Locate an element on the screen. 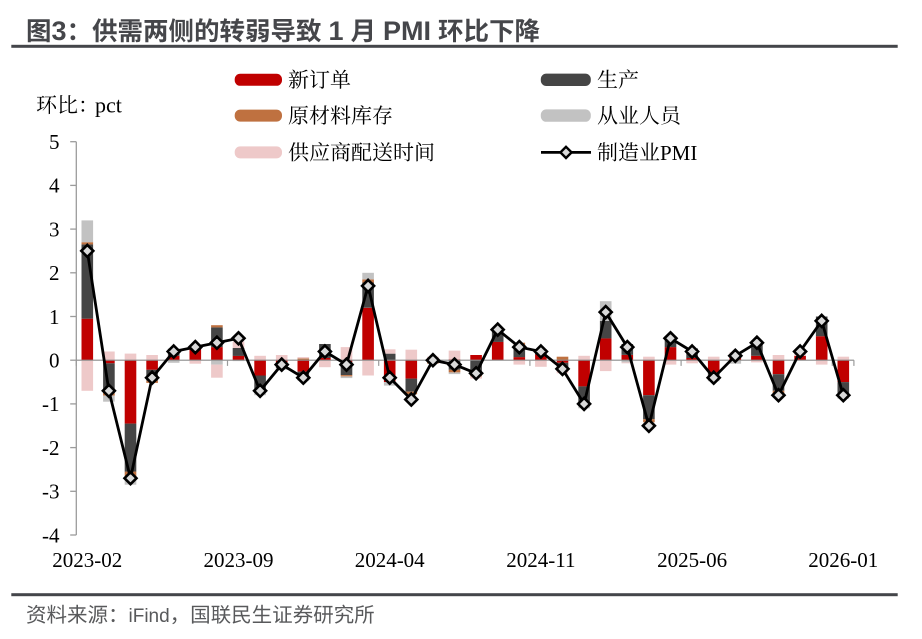 This screenshot has width=922, height=639. svg-text: 2 is located at coordinates (54, 273).